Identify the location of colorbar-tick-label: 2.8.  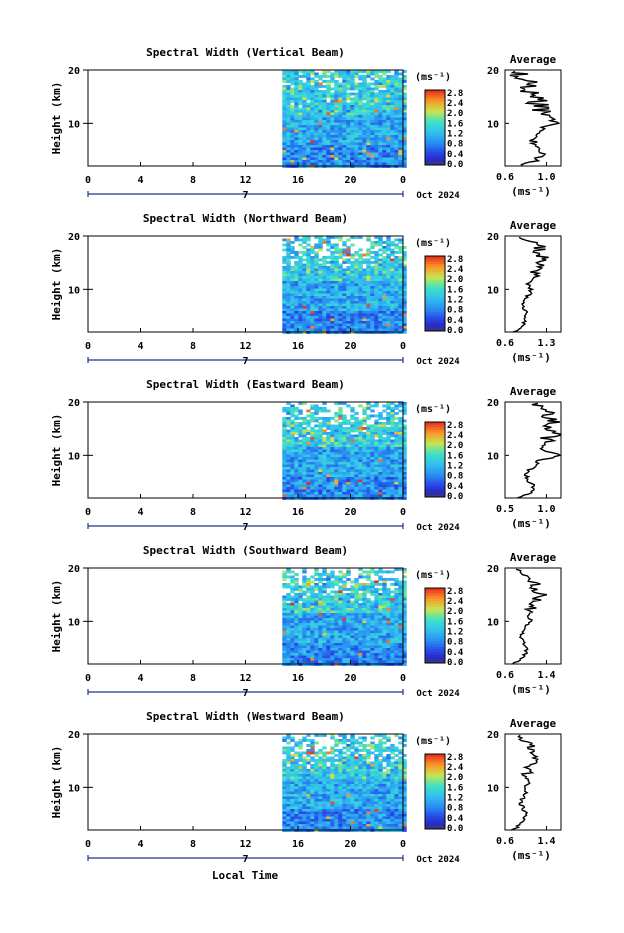
(455, 260).